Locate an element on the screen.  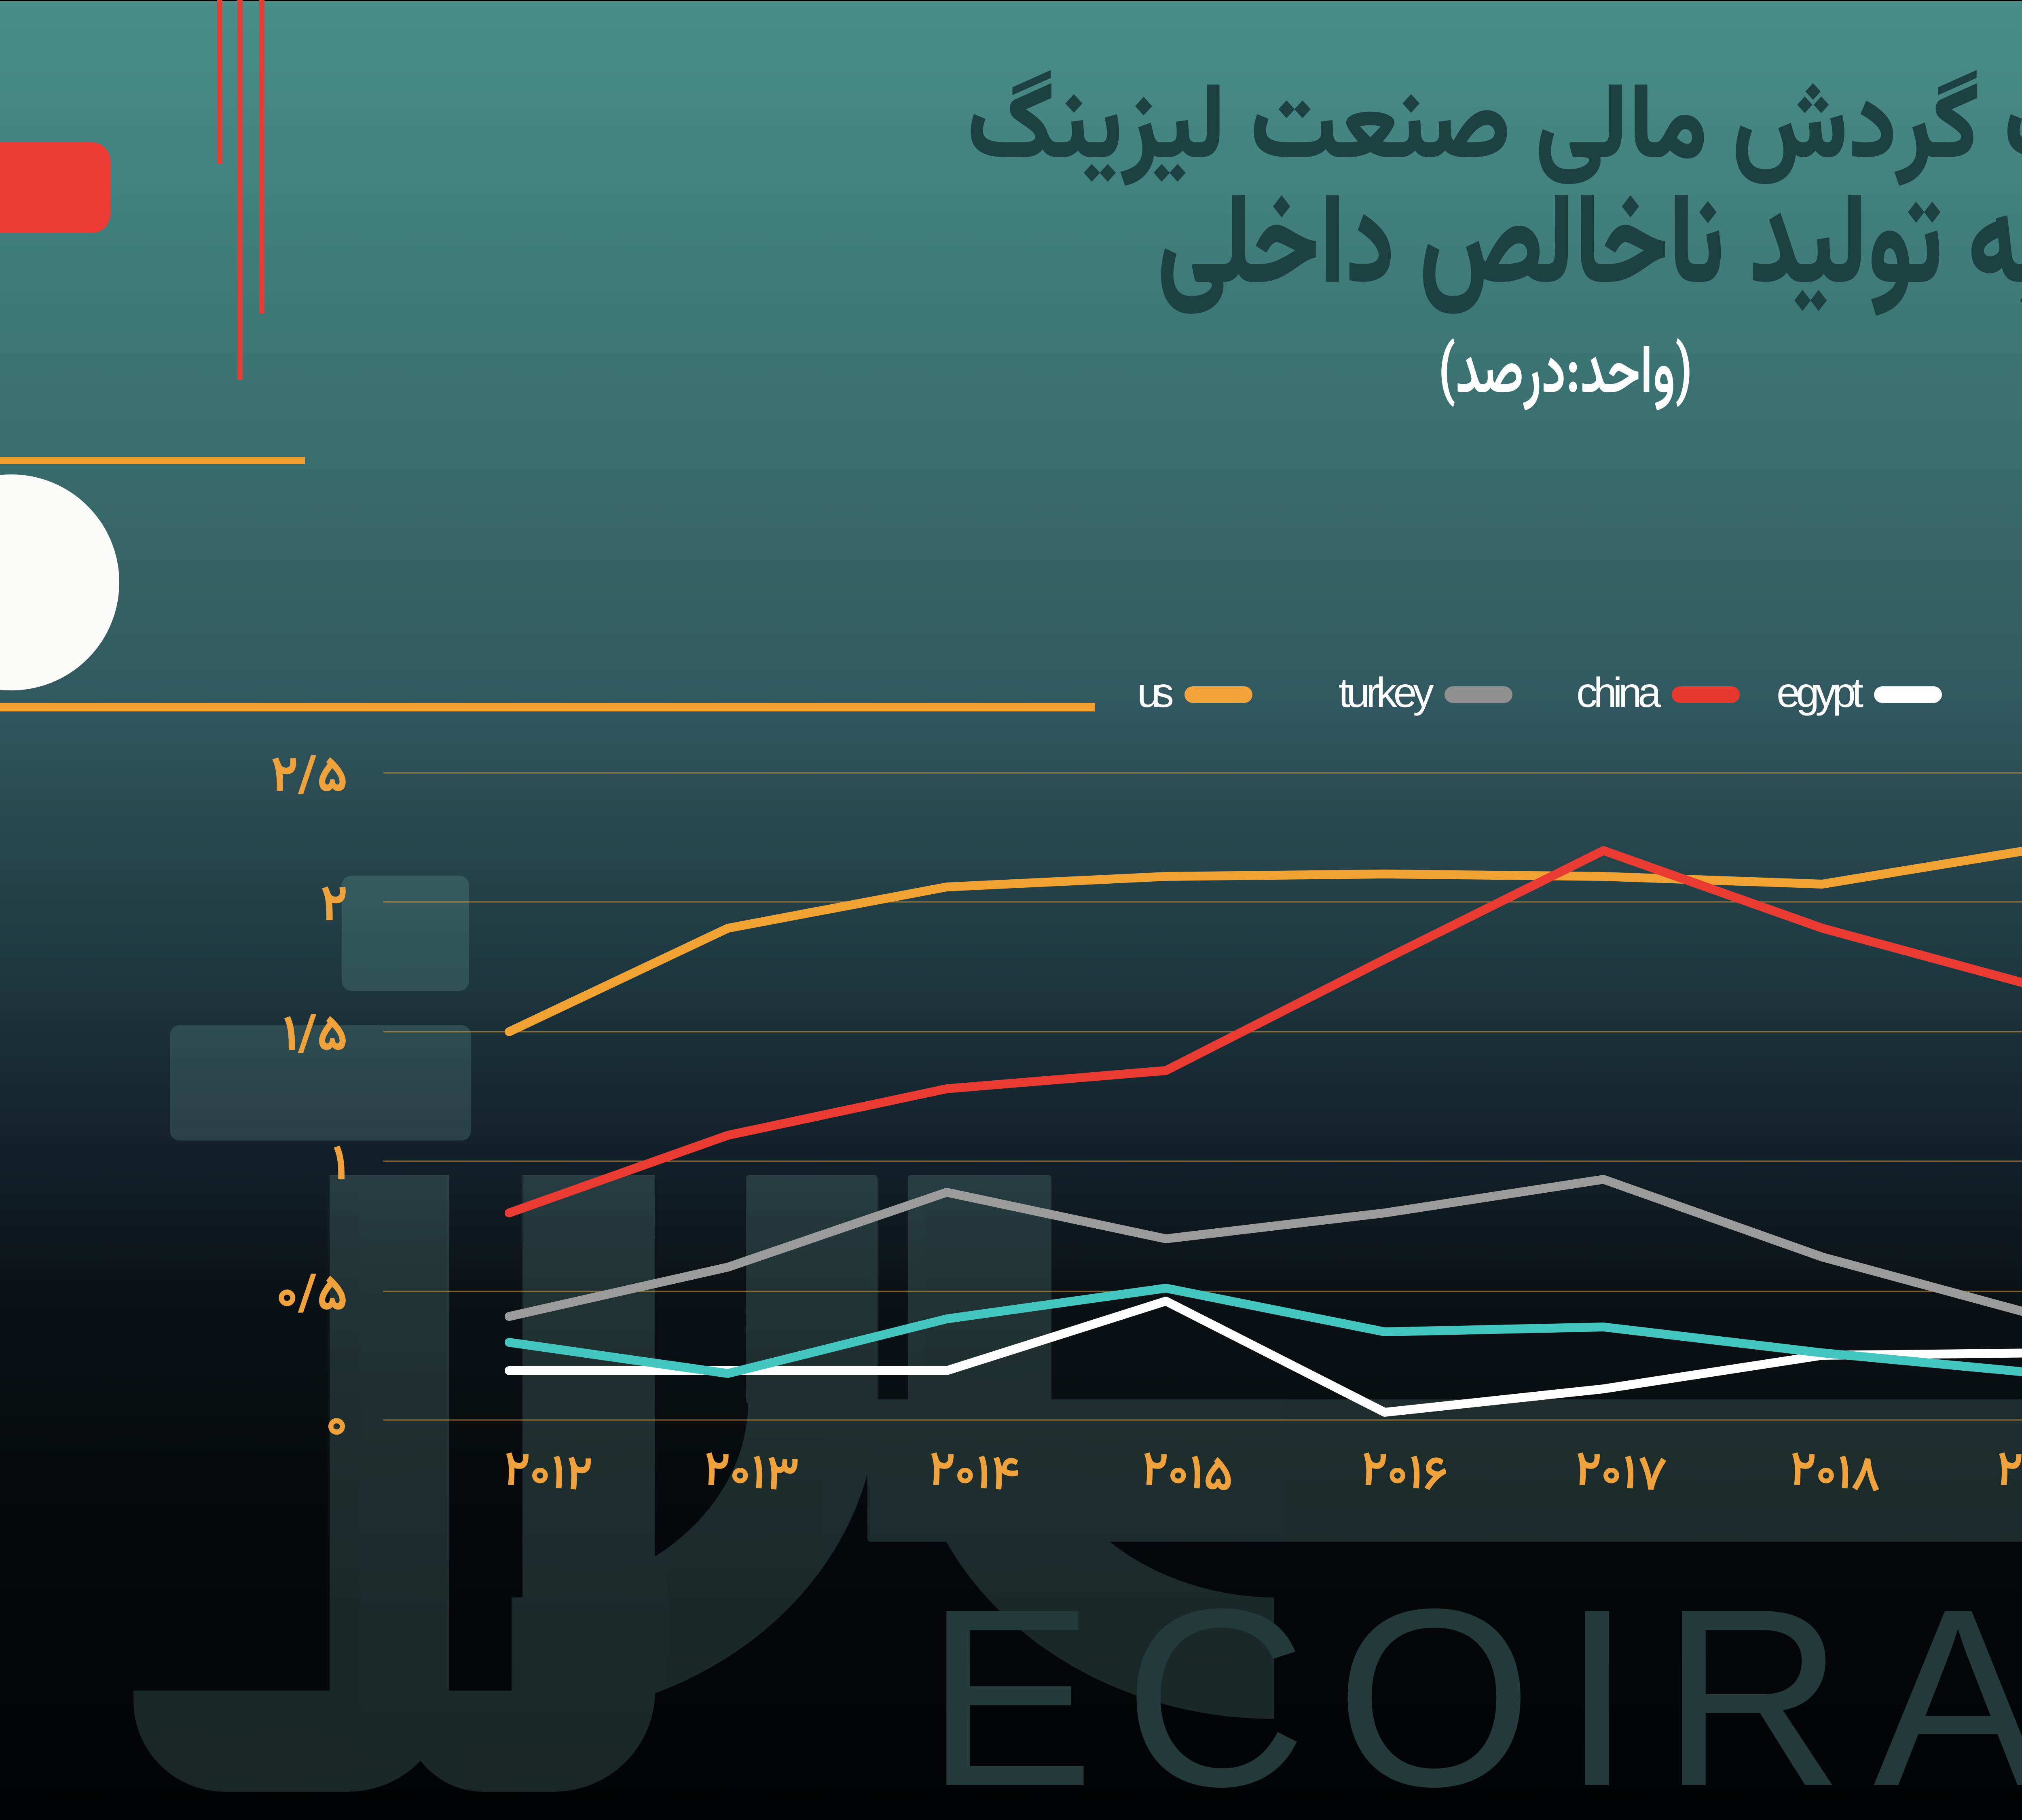
svg-text: egypt is located at coordinates (1820, 692).